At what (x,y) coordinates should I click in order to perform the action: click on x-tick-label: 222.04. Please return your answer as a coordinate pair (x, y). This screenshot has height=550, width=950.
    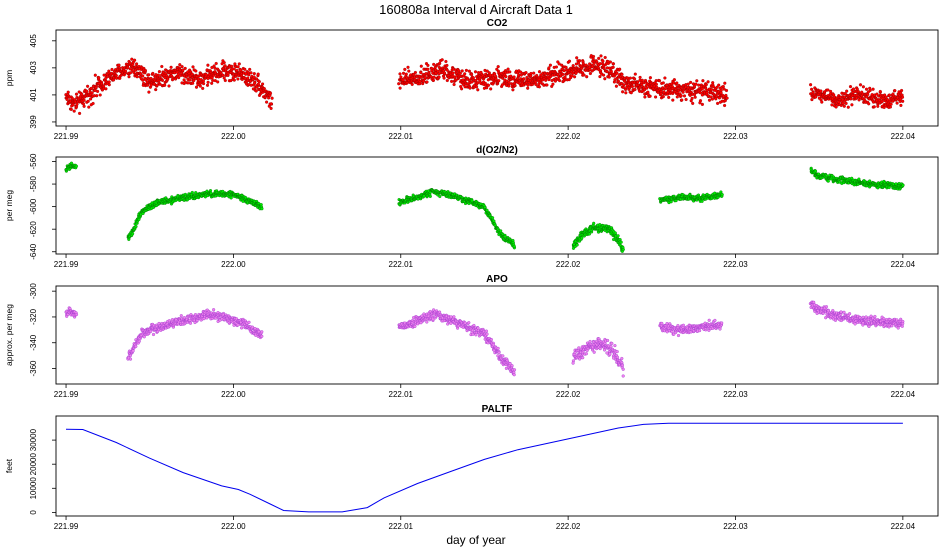
    Looking at the image, I should click on (903, 264).